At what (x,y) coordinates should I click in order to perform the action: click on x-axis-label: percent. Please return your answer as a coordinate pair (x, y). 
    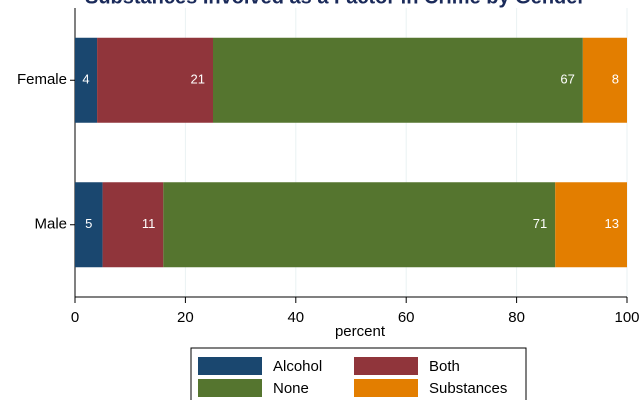
    Looking at the image, I should click on (360, 331).